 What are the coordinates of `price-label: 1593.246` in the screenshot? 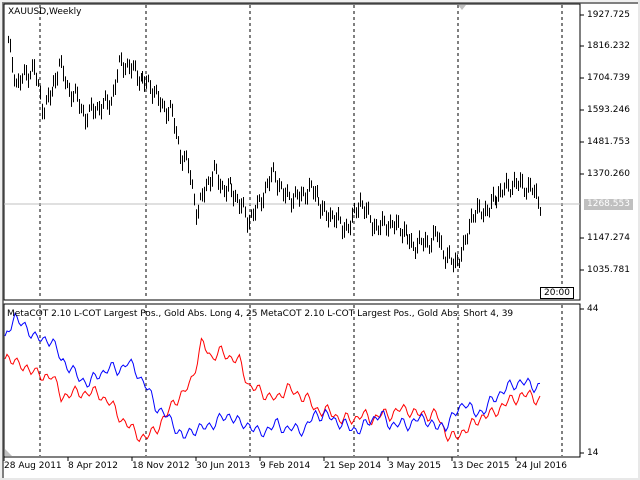 It's located at (608, 110).